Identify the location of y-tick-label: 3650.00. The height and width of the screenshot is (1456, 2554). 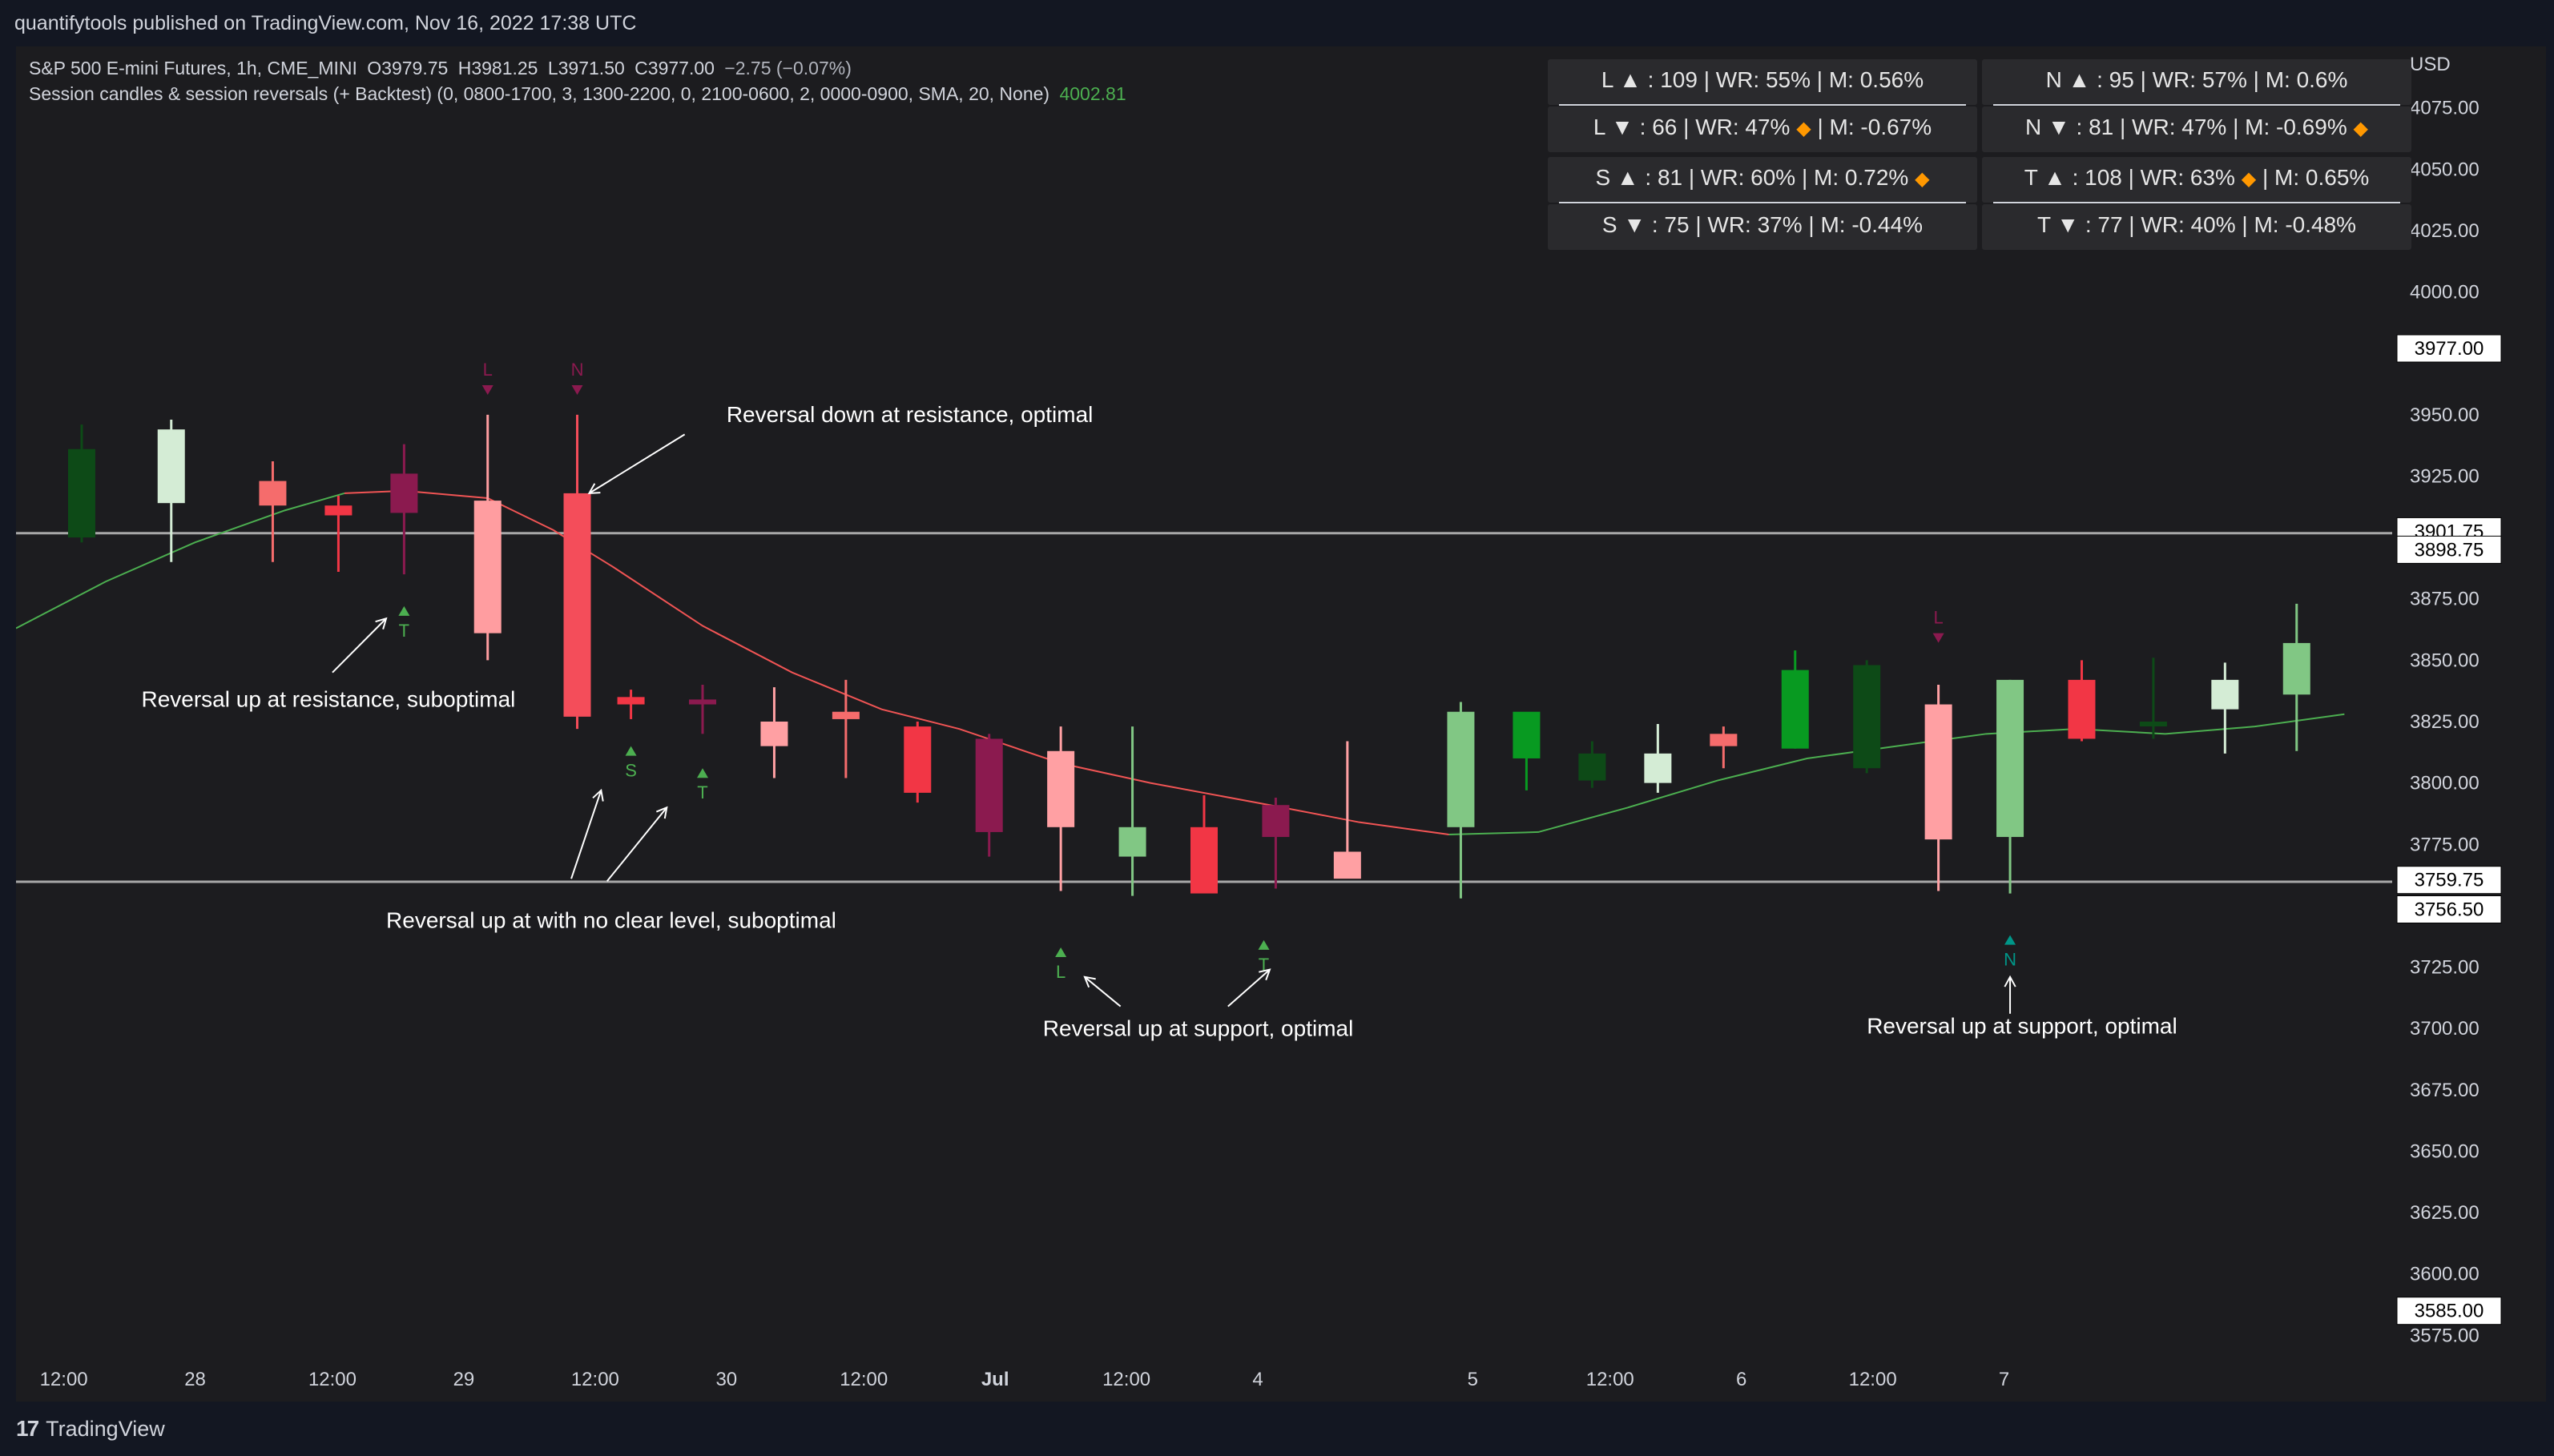
(2444, 1151).